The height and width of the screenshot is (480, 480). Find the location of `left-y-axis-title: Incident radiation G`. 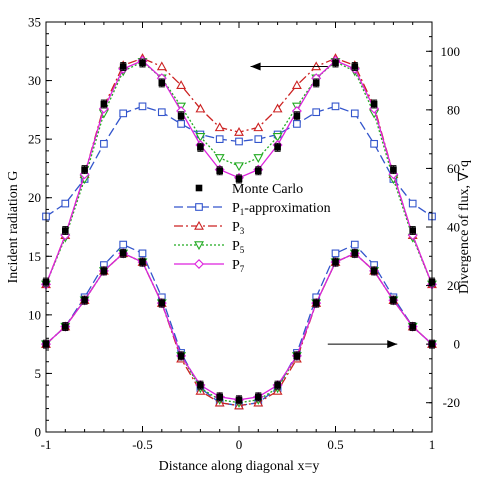

left-y-axis-title: Incident radiation G is located at coordinates (13, 227).